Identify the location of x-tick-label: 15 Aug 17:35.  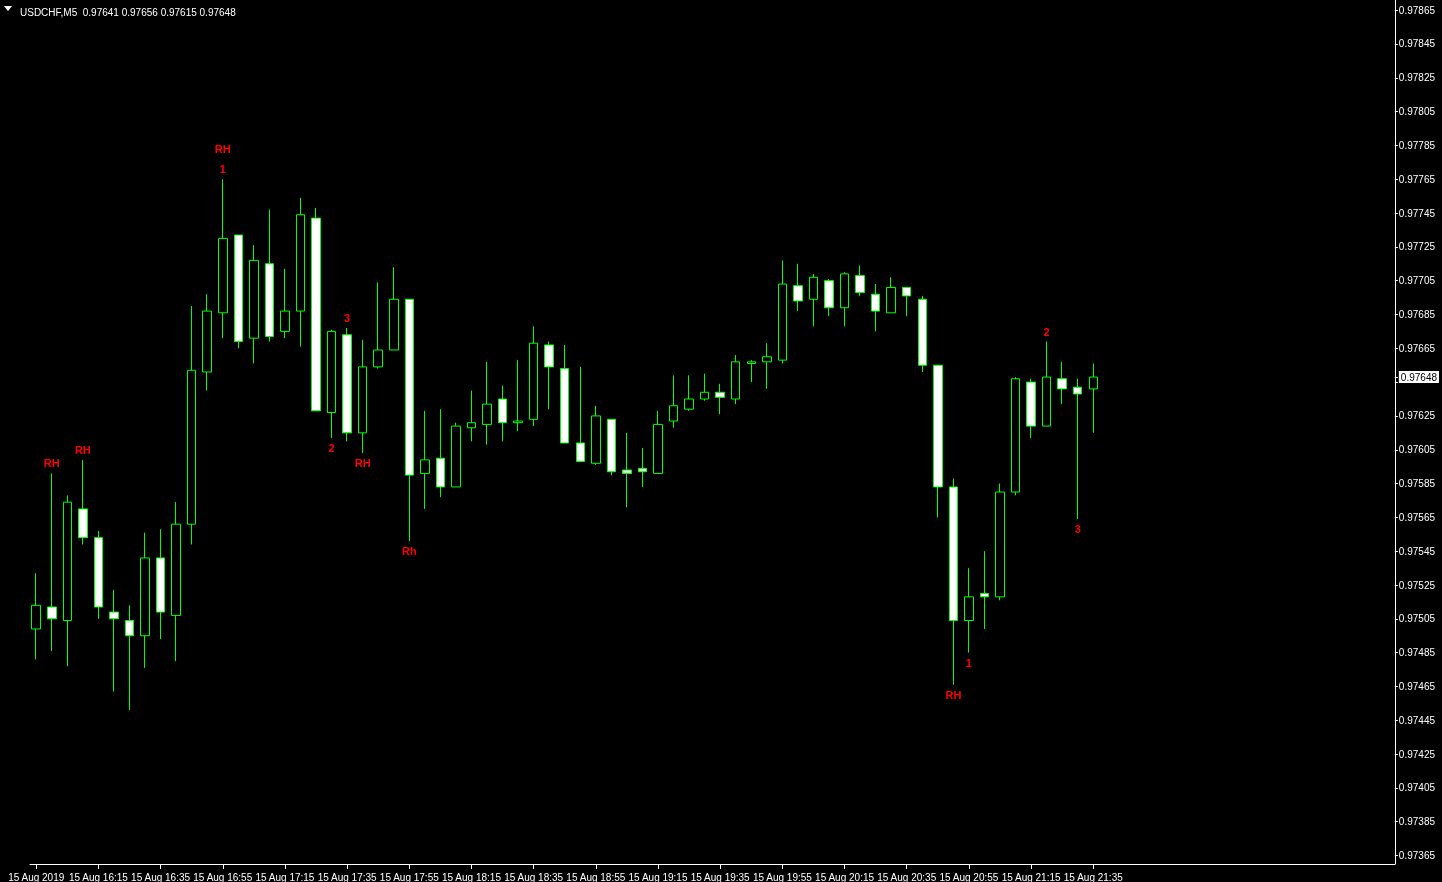
(347, 876).